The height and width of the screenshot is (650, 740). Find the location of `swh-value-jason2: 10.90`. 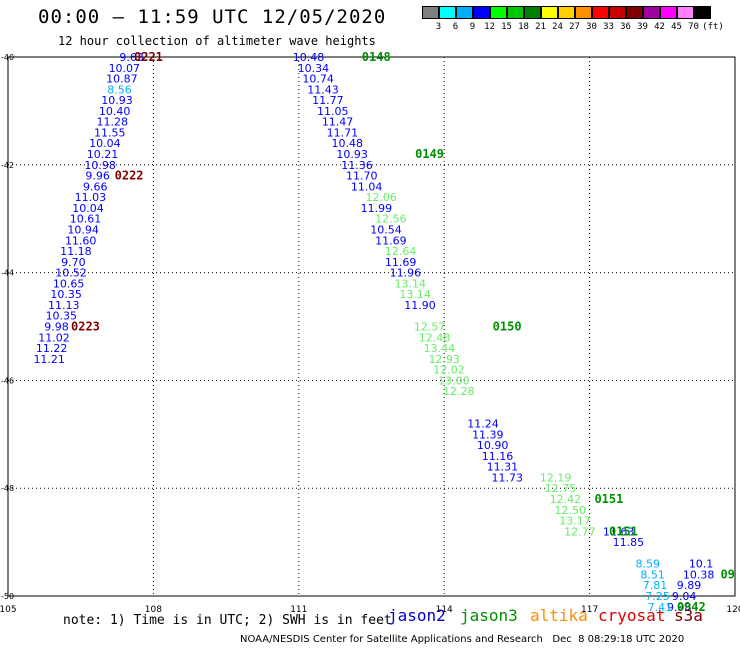

swh-value-jason2: 10.90 is located at coordinates (493, 445).